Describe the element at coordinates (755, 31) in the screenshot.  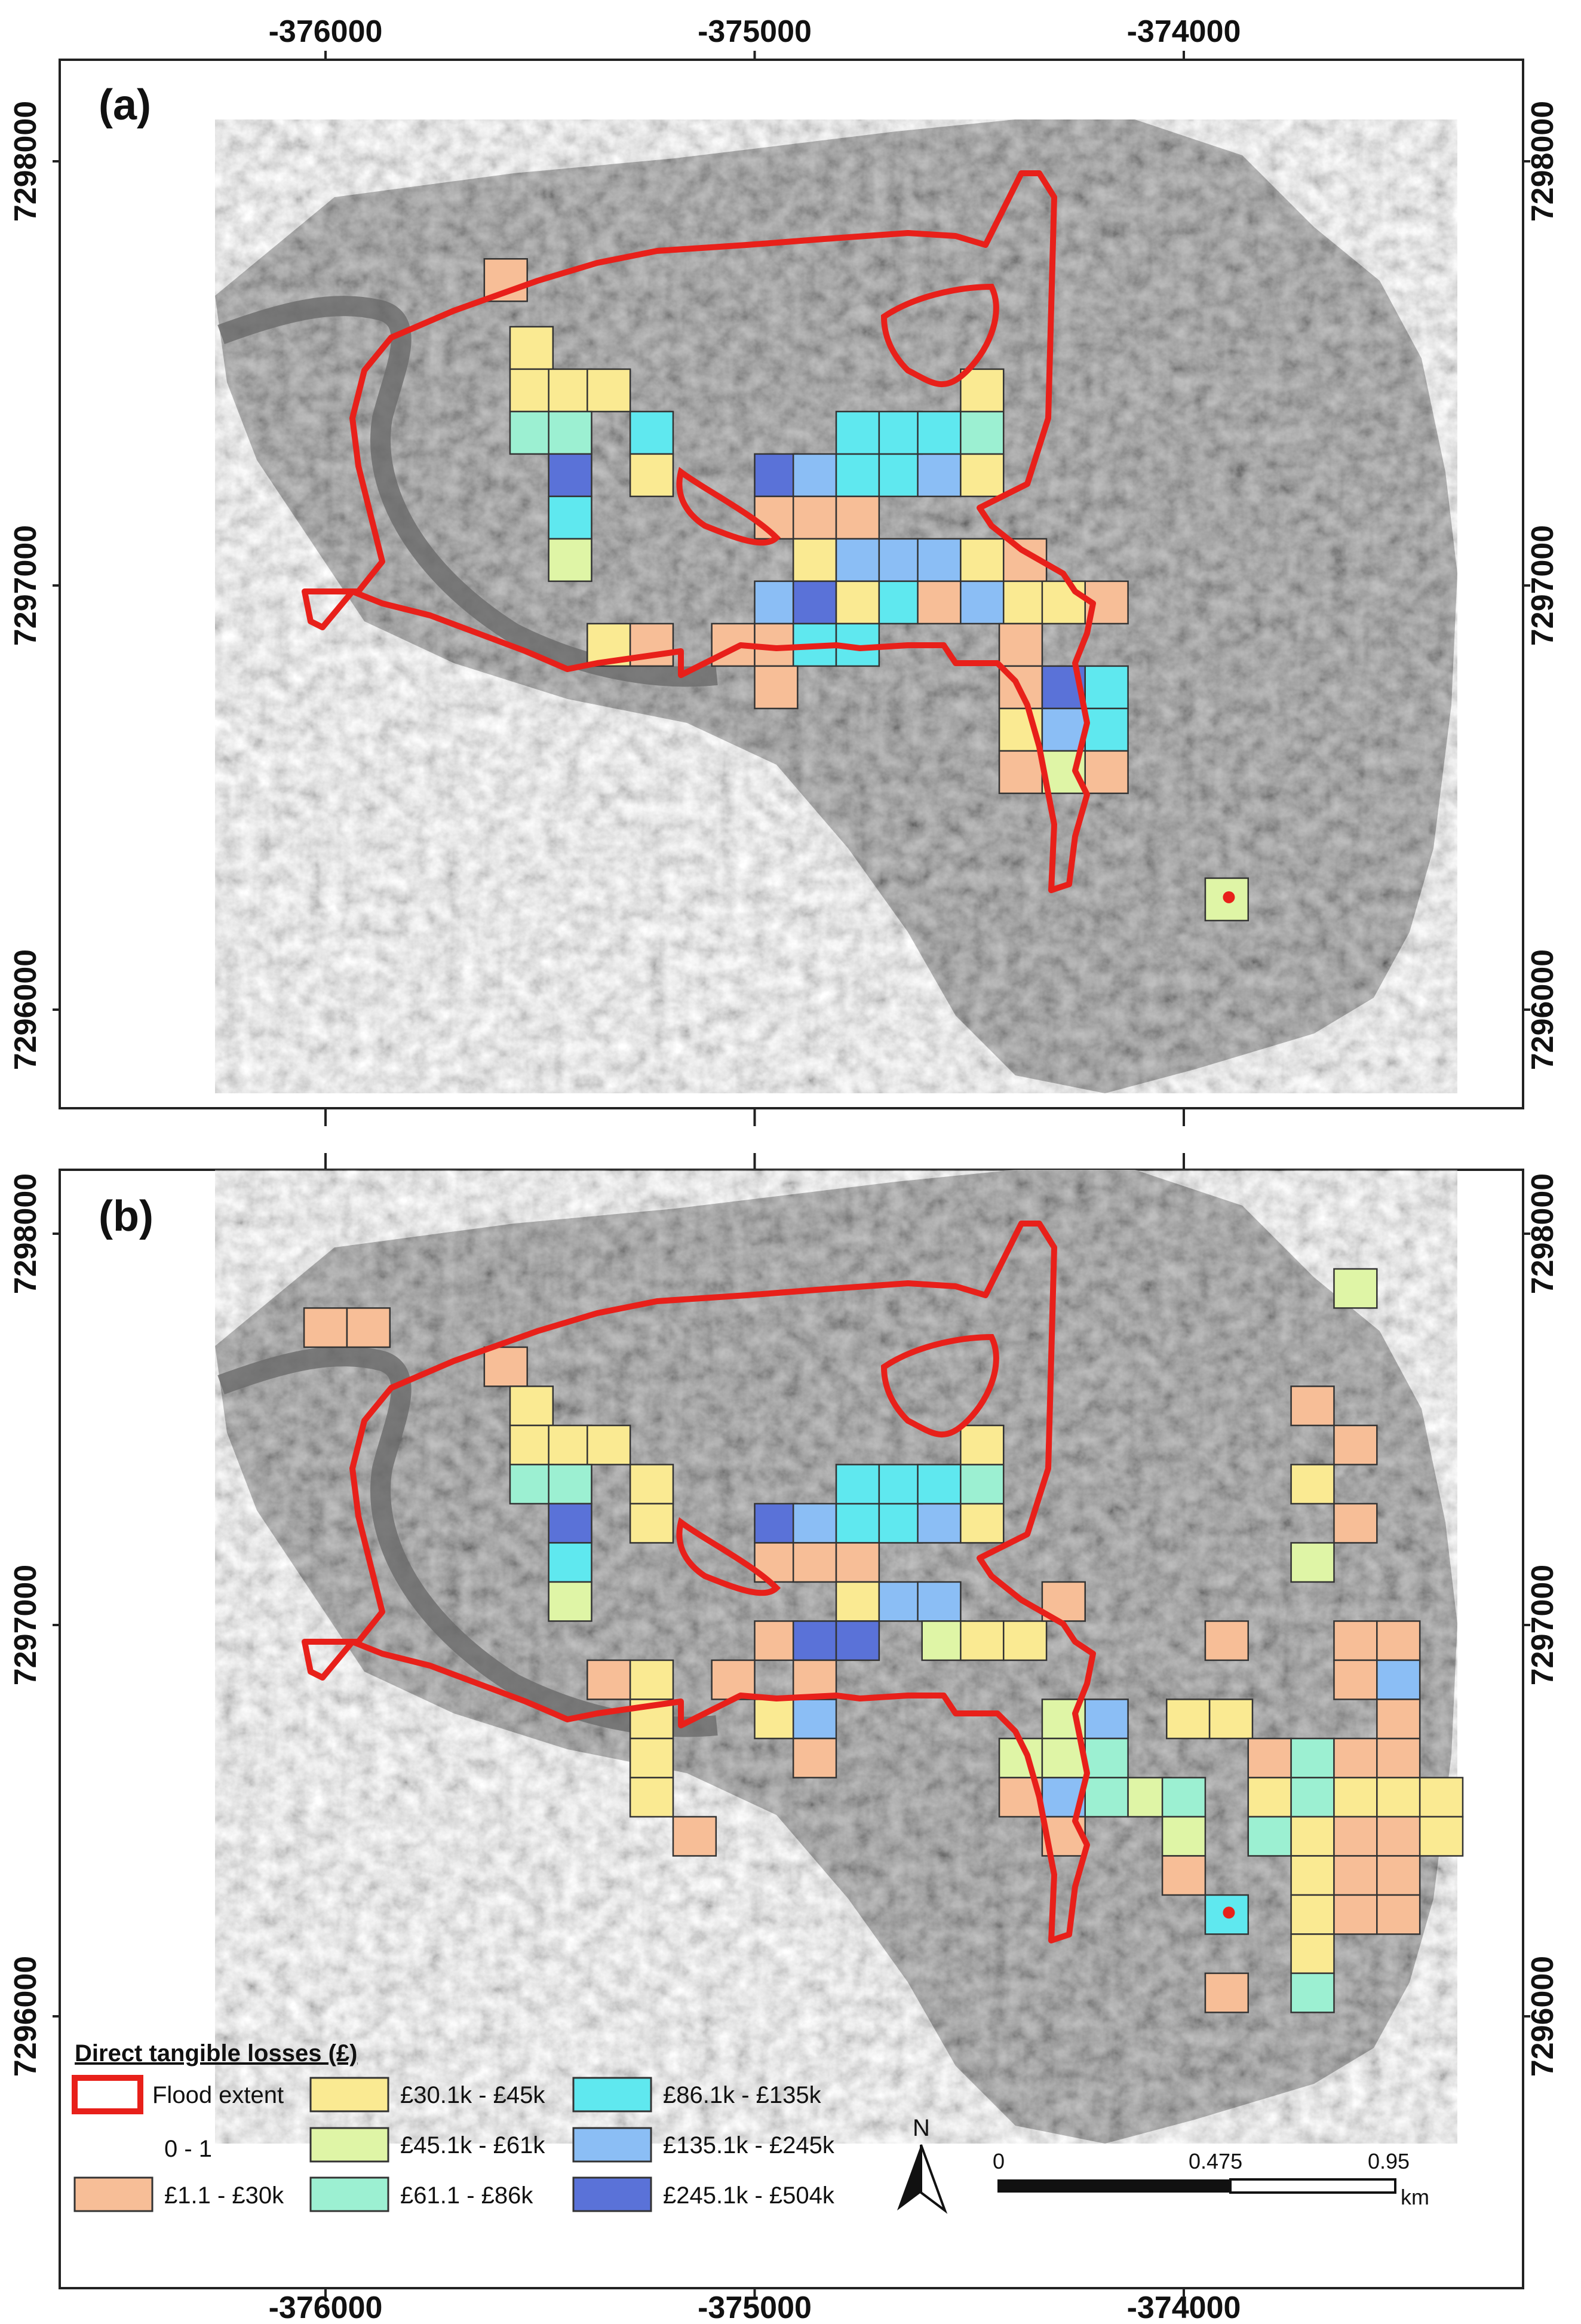
I see `x-tick-top: -375000` at that location.